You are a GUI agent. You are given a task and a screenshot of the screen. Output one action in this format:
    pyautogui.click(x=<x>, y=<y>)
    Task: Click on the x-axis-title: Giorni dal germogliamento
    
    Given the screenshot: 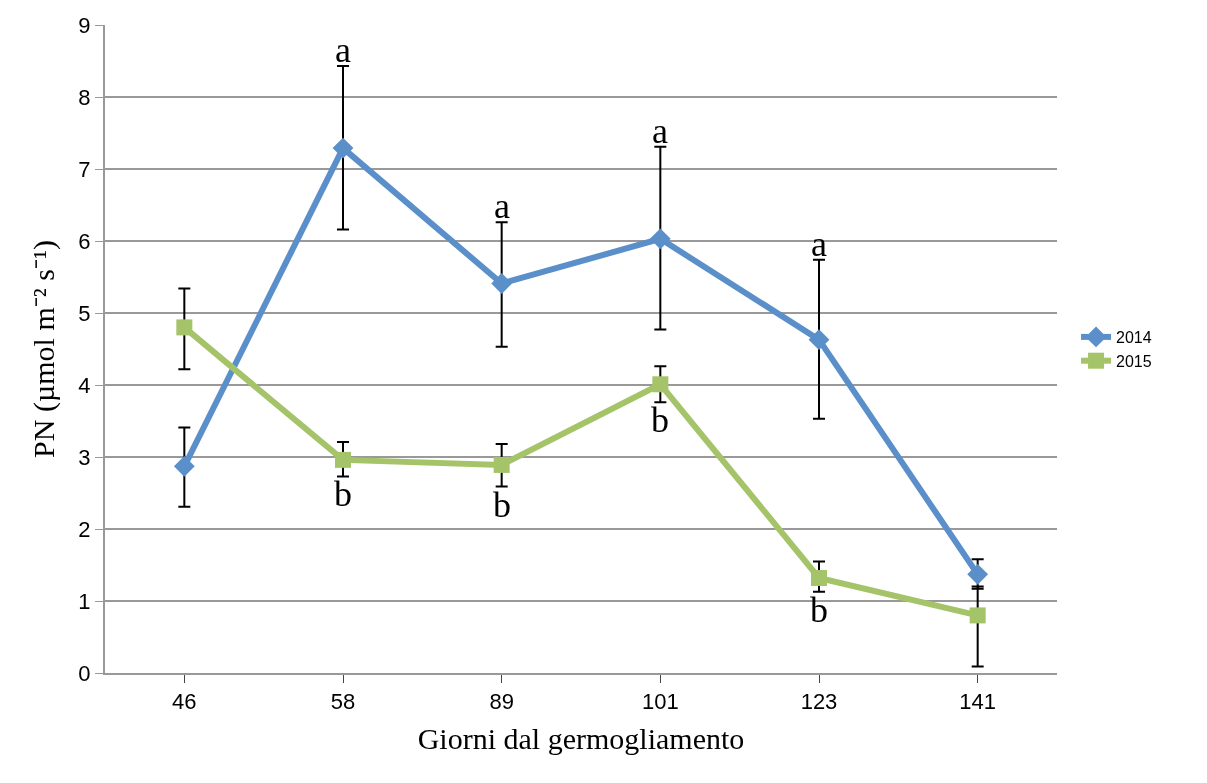 What is the action you would take?
    pyautogui.click(x=581, y=739)
    